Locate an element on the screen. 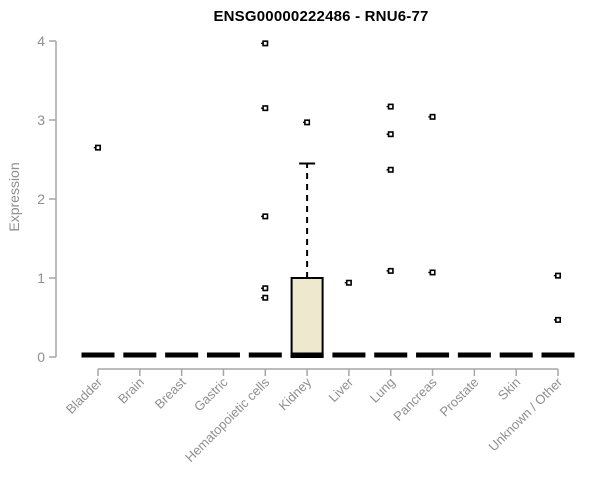 The height and width of the screenshot is (500, 600). x-tick-label: Kidney is located at coordinates (295, 393).